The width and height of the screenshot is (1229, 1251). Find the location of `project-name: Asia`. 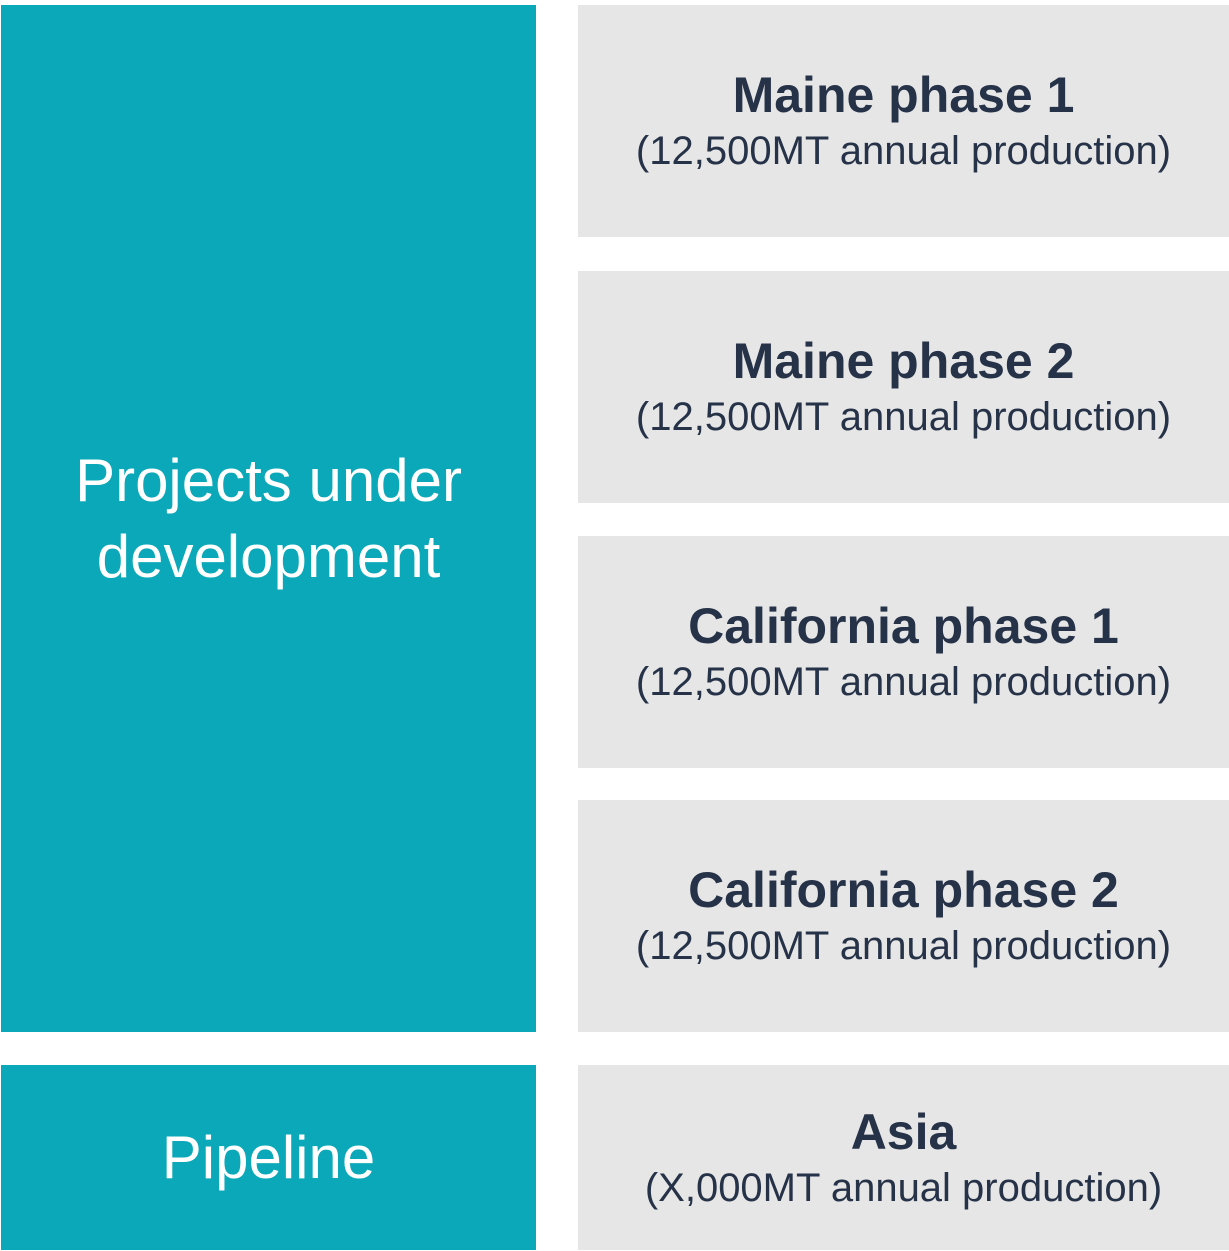

project-name: Asia is located at coordinates (903, 1131).